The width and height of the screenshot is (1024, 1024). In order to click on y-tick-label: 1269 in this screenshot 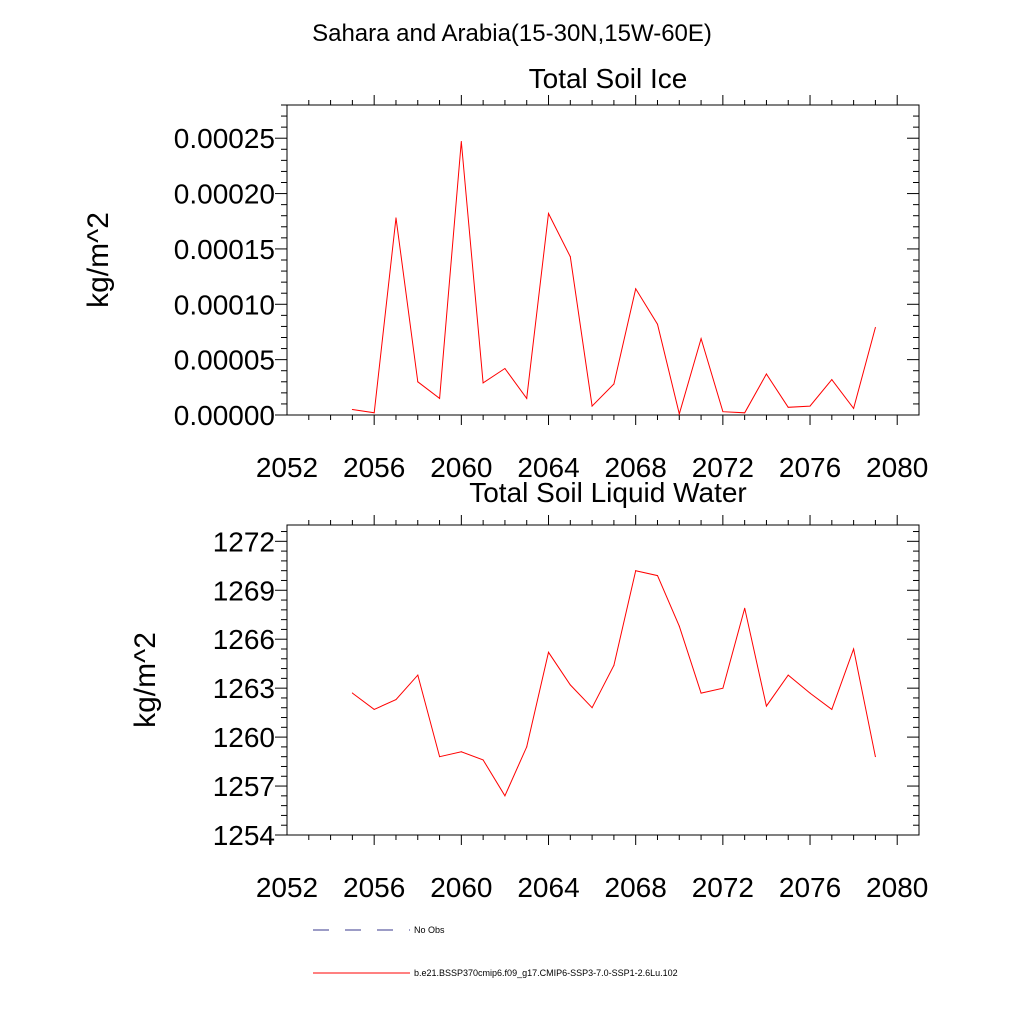, I will do `click(244, 590)`.